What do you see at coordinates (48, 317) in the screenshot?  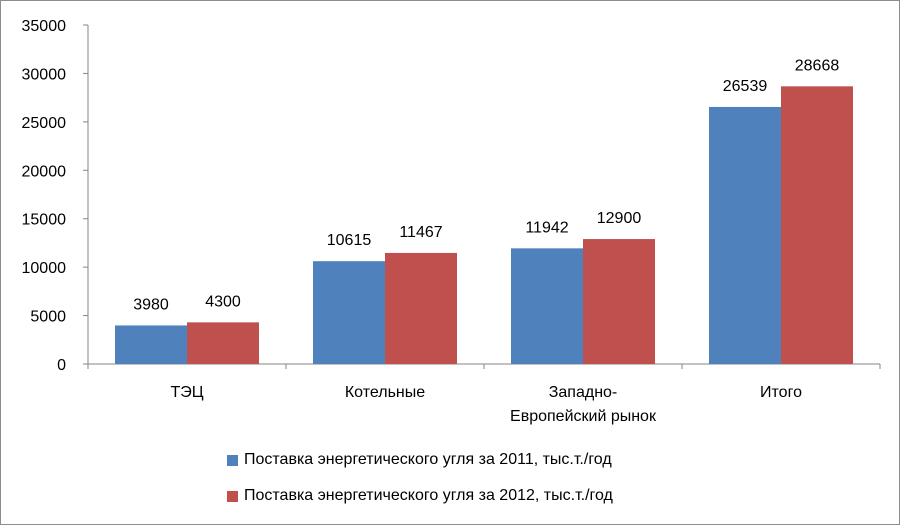 I see `y-tick-label: 5000` at bounding box center [48, 317].